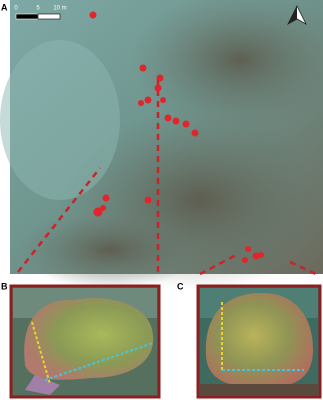 This screenshot has width=323, height=400. I want to click on panel-label: B, so click(4, 286).